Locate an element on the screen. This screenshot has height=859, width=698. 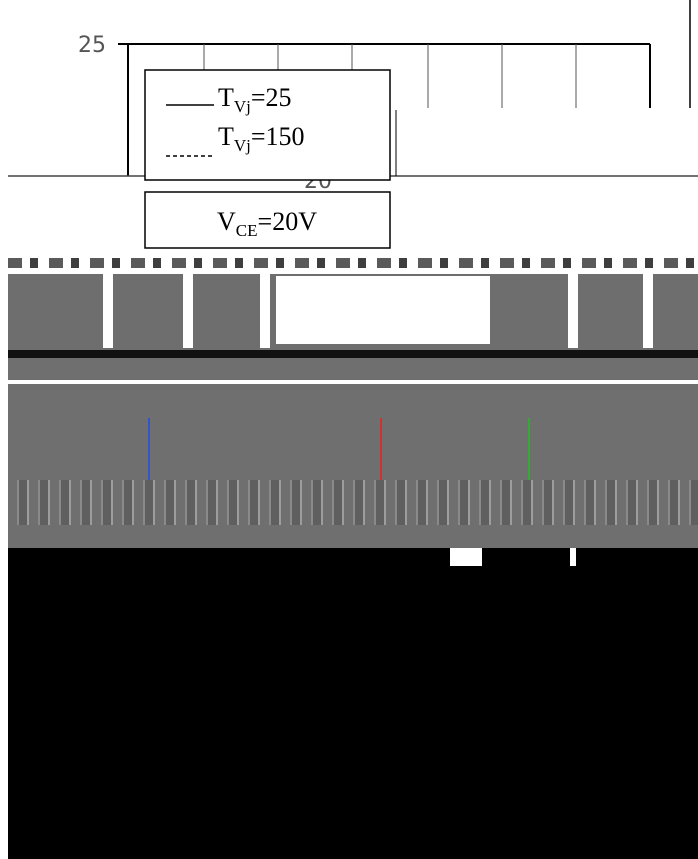
legend-entry-1: TVj=25 is located at coordinates (255, 99).